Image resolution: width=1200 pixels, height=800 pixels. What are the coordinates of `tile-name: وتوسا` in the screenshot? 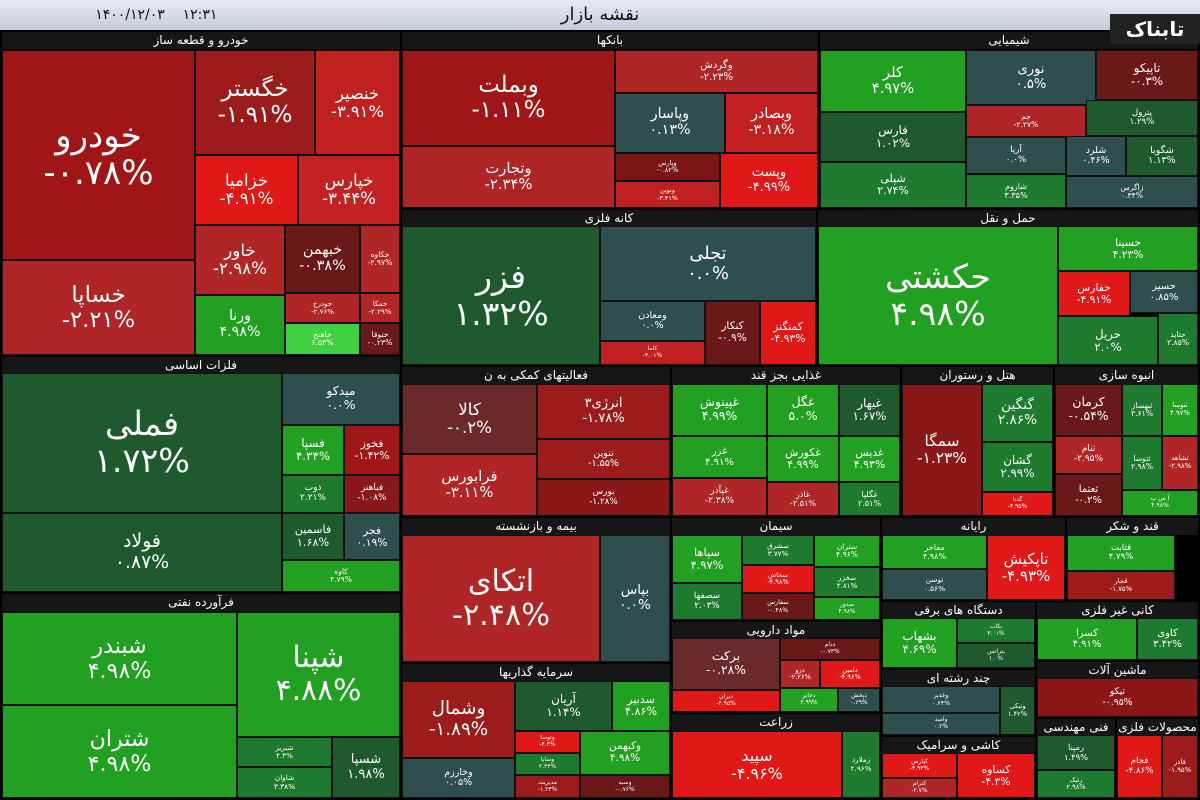 It's located at (547, 738).